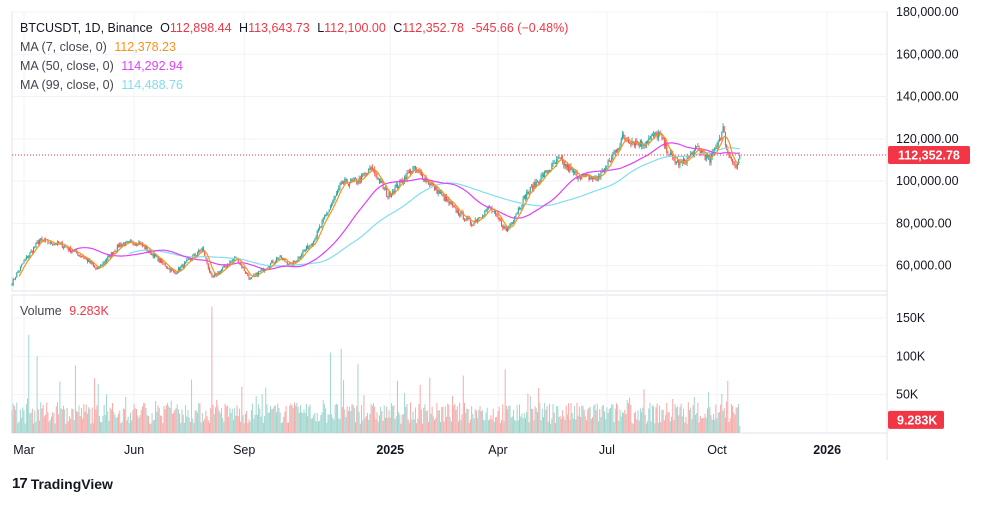  Describe the element at coordinates (103, 66) in the screenshot. I see `ma50-legend: MA (50, close, 0) 114,292.94` at that location.